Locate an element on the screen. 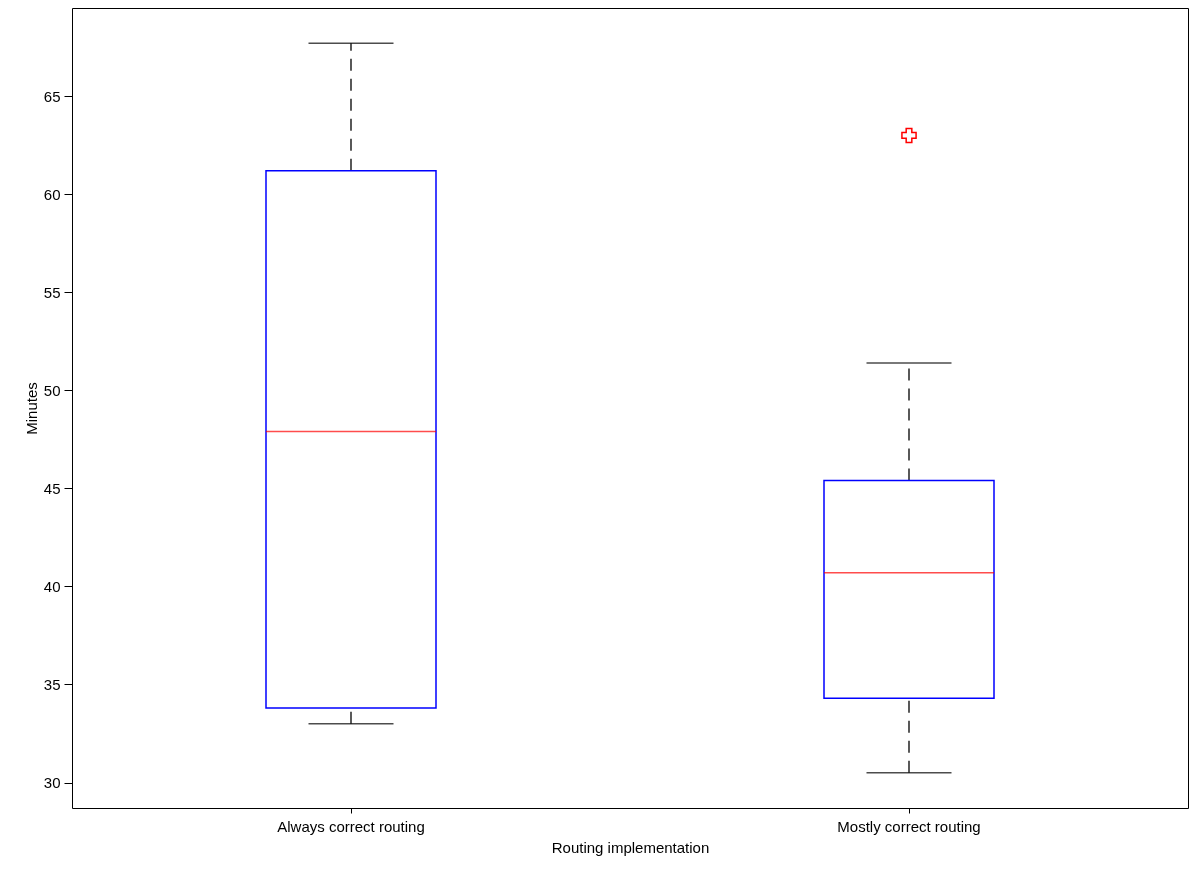  x-tick-label: Always correct routing is located at coordinates (351, 826).